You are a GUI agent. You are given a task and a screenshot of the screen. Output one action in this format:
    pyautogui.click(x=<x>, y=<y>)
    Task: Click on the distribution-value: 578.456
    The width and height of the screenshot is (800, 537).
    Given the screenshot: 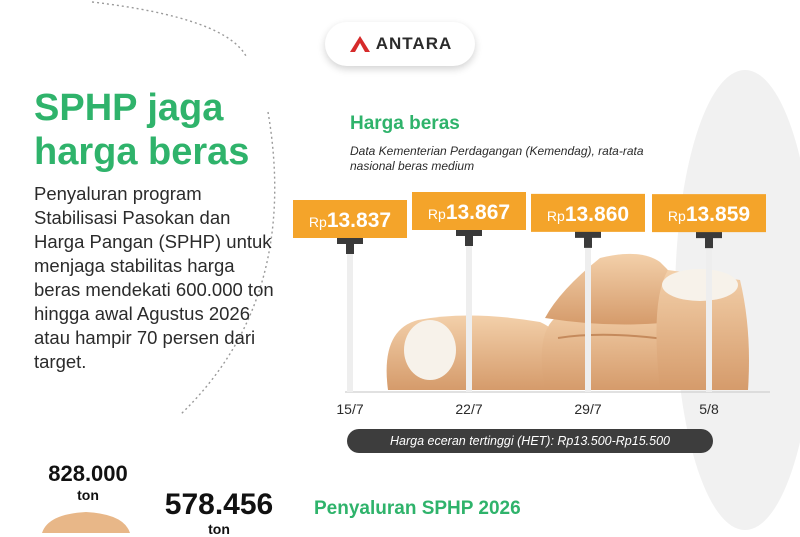 What is the action you would take?
    pyautogui.click(x=219, y=504)
    